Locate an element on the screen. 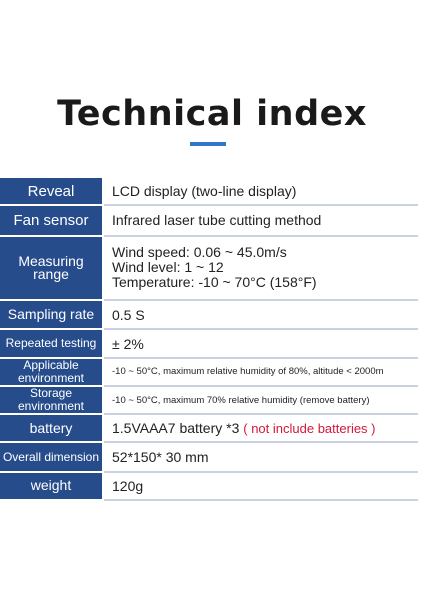 This screenshot has height=600, width=424. spec-label-repeated-testing: Repeated testing is located at coordinates (51, 344).